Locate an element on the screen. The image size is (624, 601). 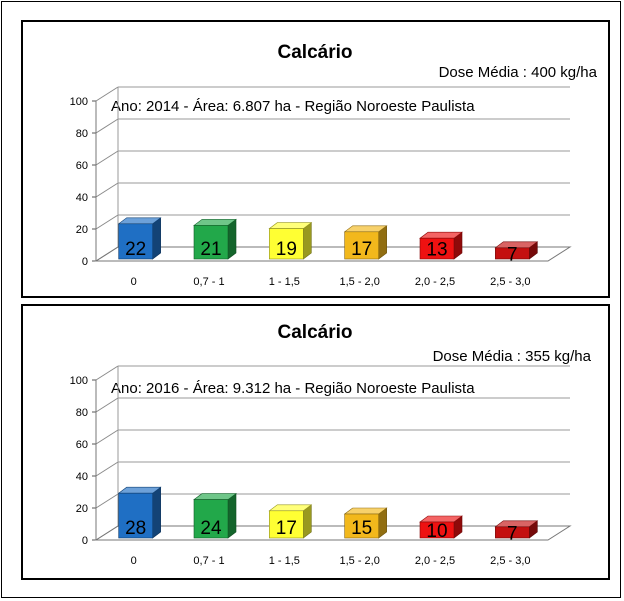
bar-1: 21 is located at coordinates (215, 239).